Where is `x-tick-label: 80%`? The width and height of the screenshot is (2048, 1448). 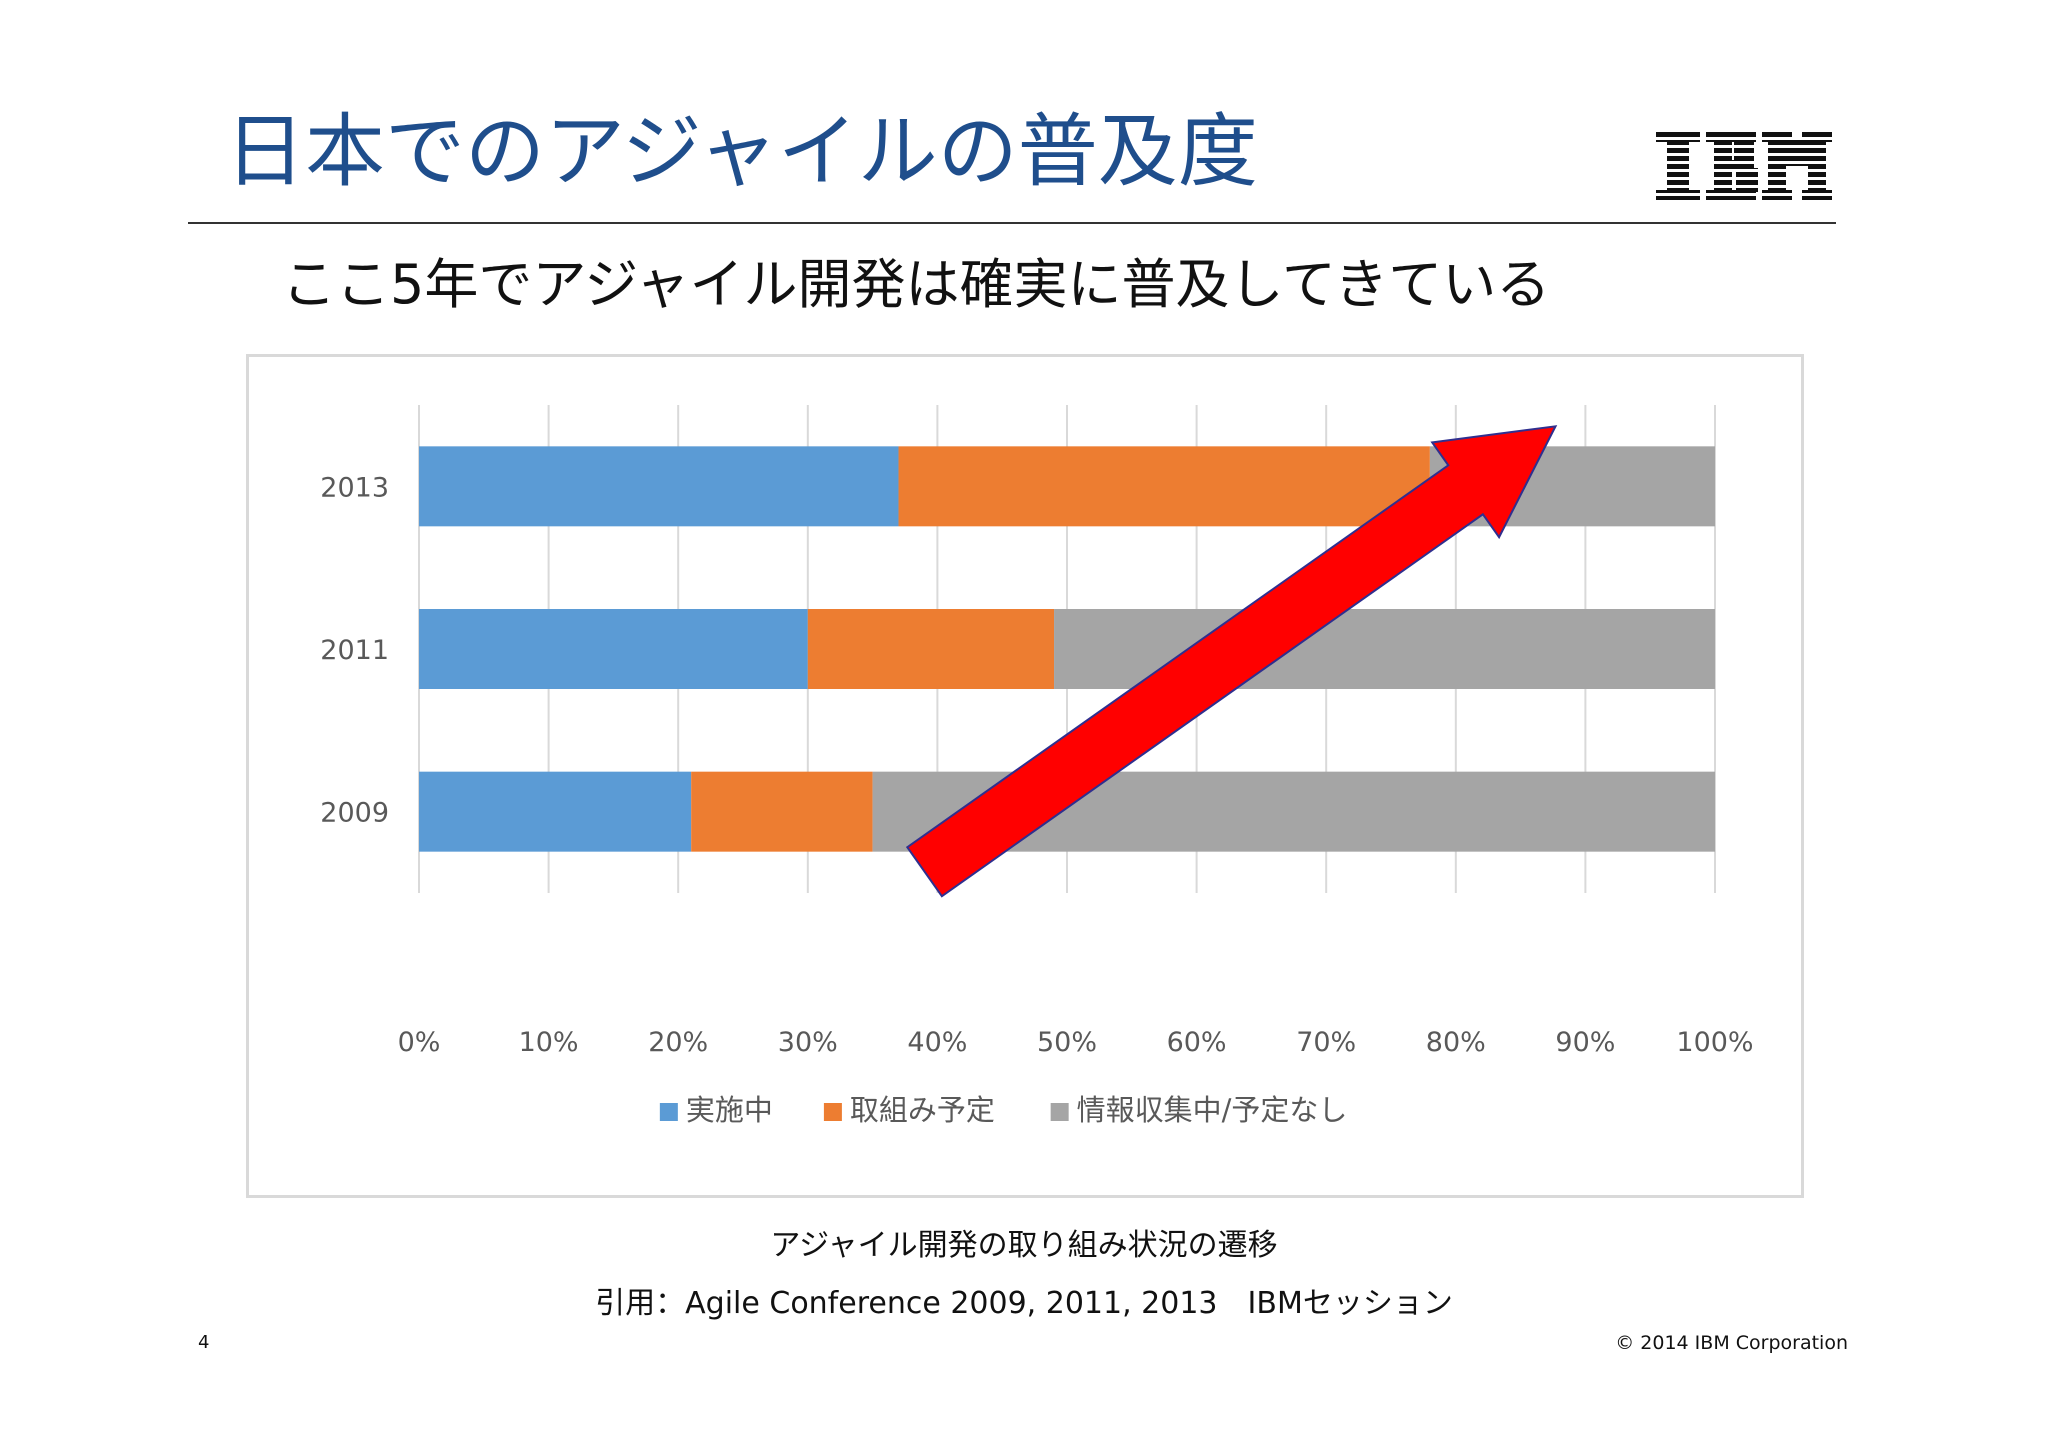 x-tick-label: 80% is located at coordinates (1456, 1042).